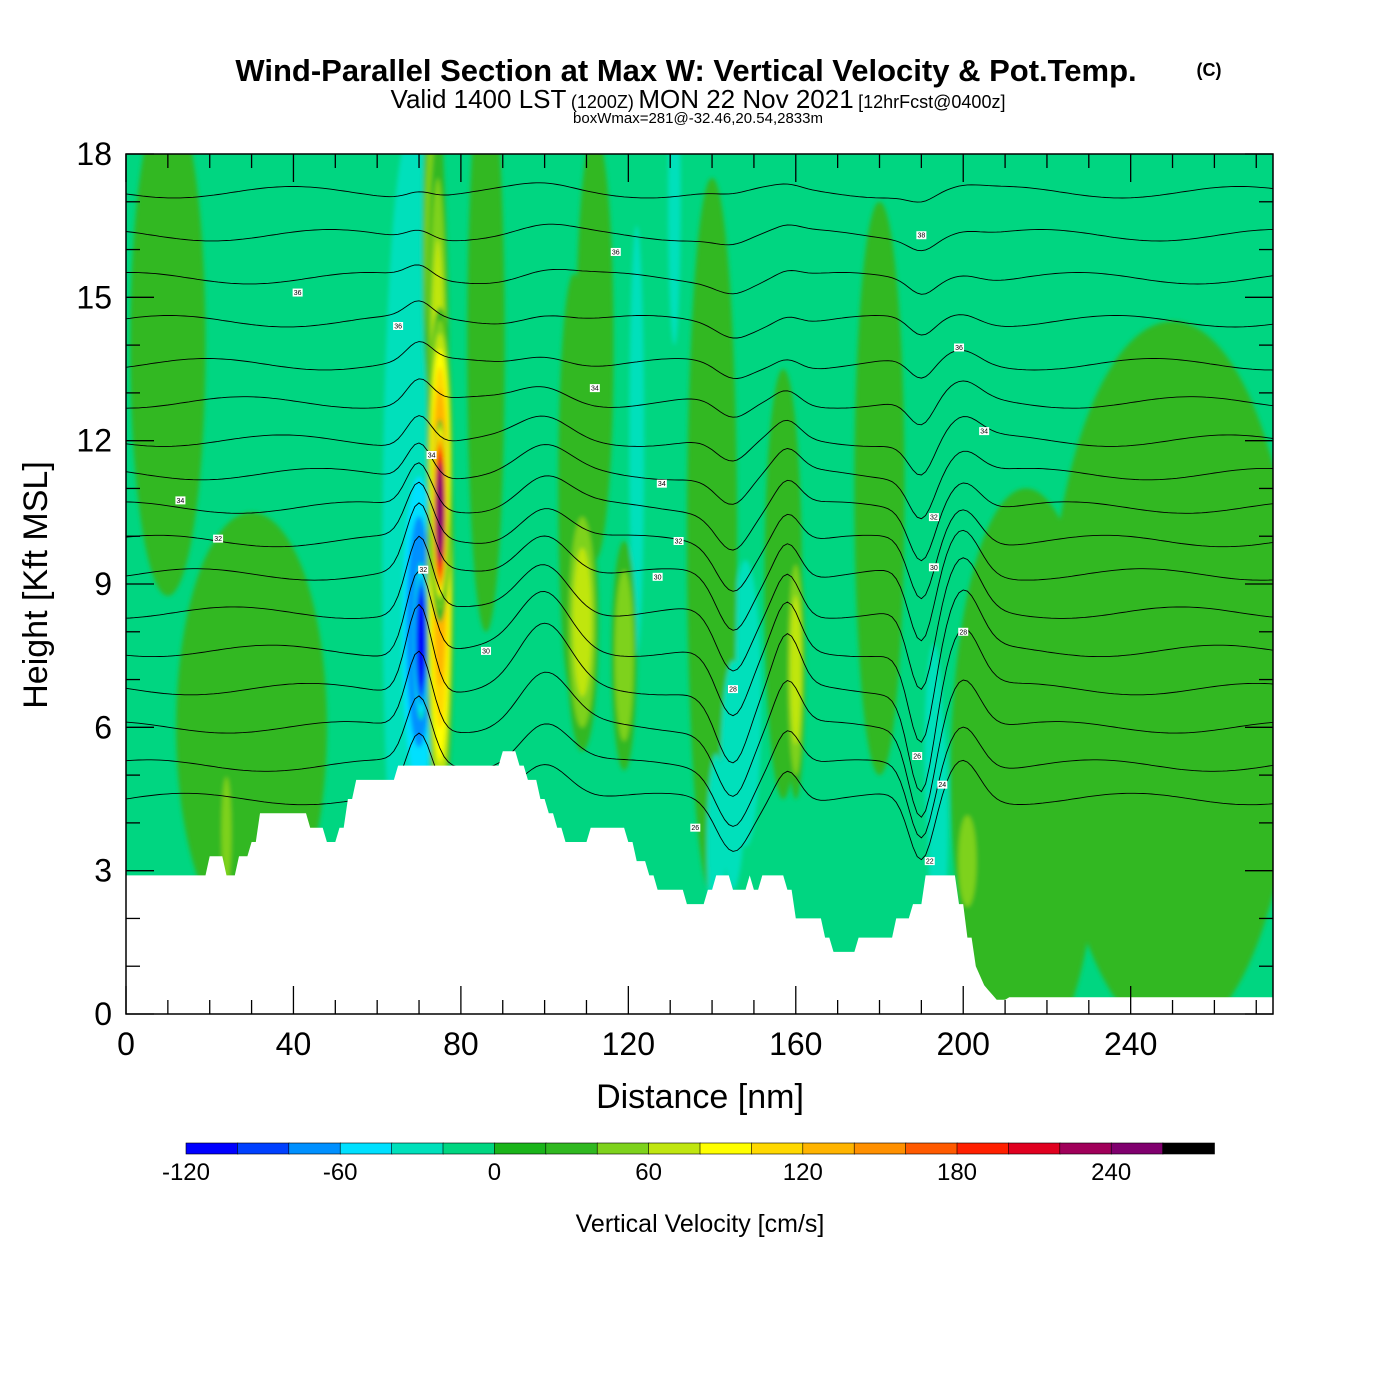  I want to click on colorbar-tick-labels: -120 -60 0 60 120 180 240, so click(646, 1172).